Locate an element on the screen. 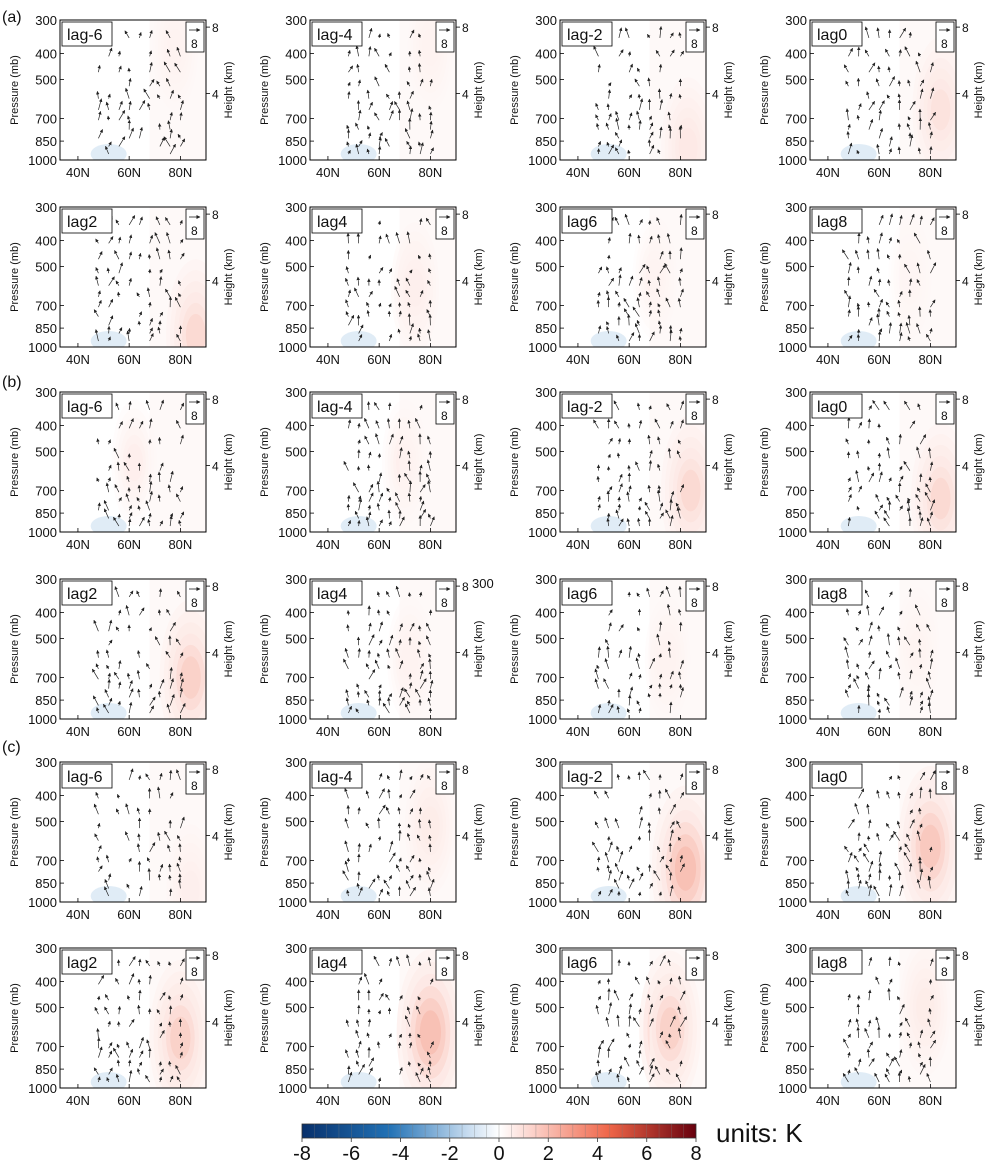 The height and width of the screenshot is (1162, 987). y-tick-label: 400 is located at coordinates (296, 612).